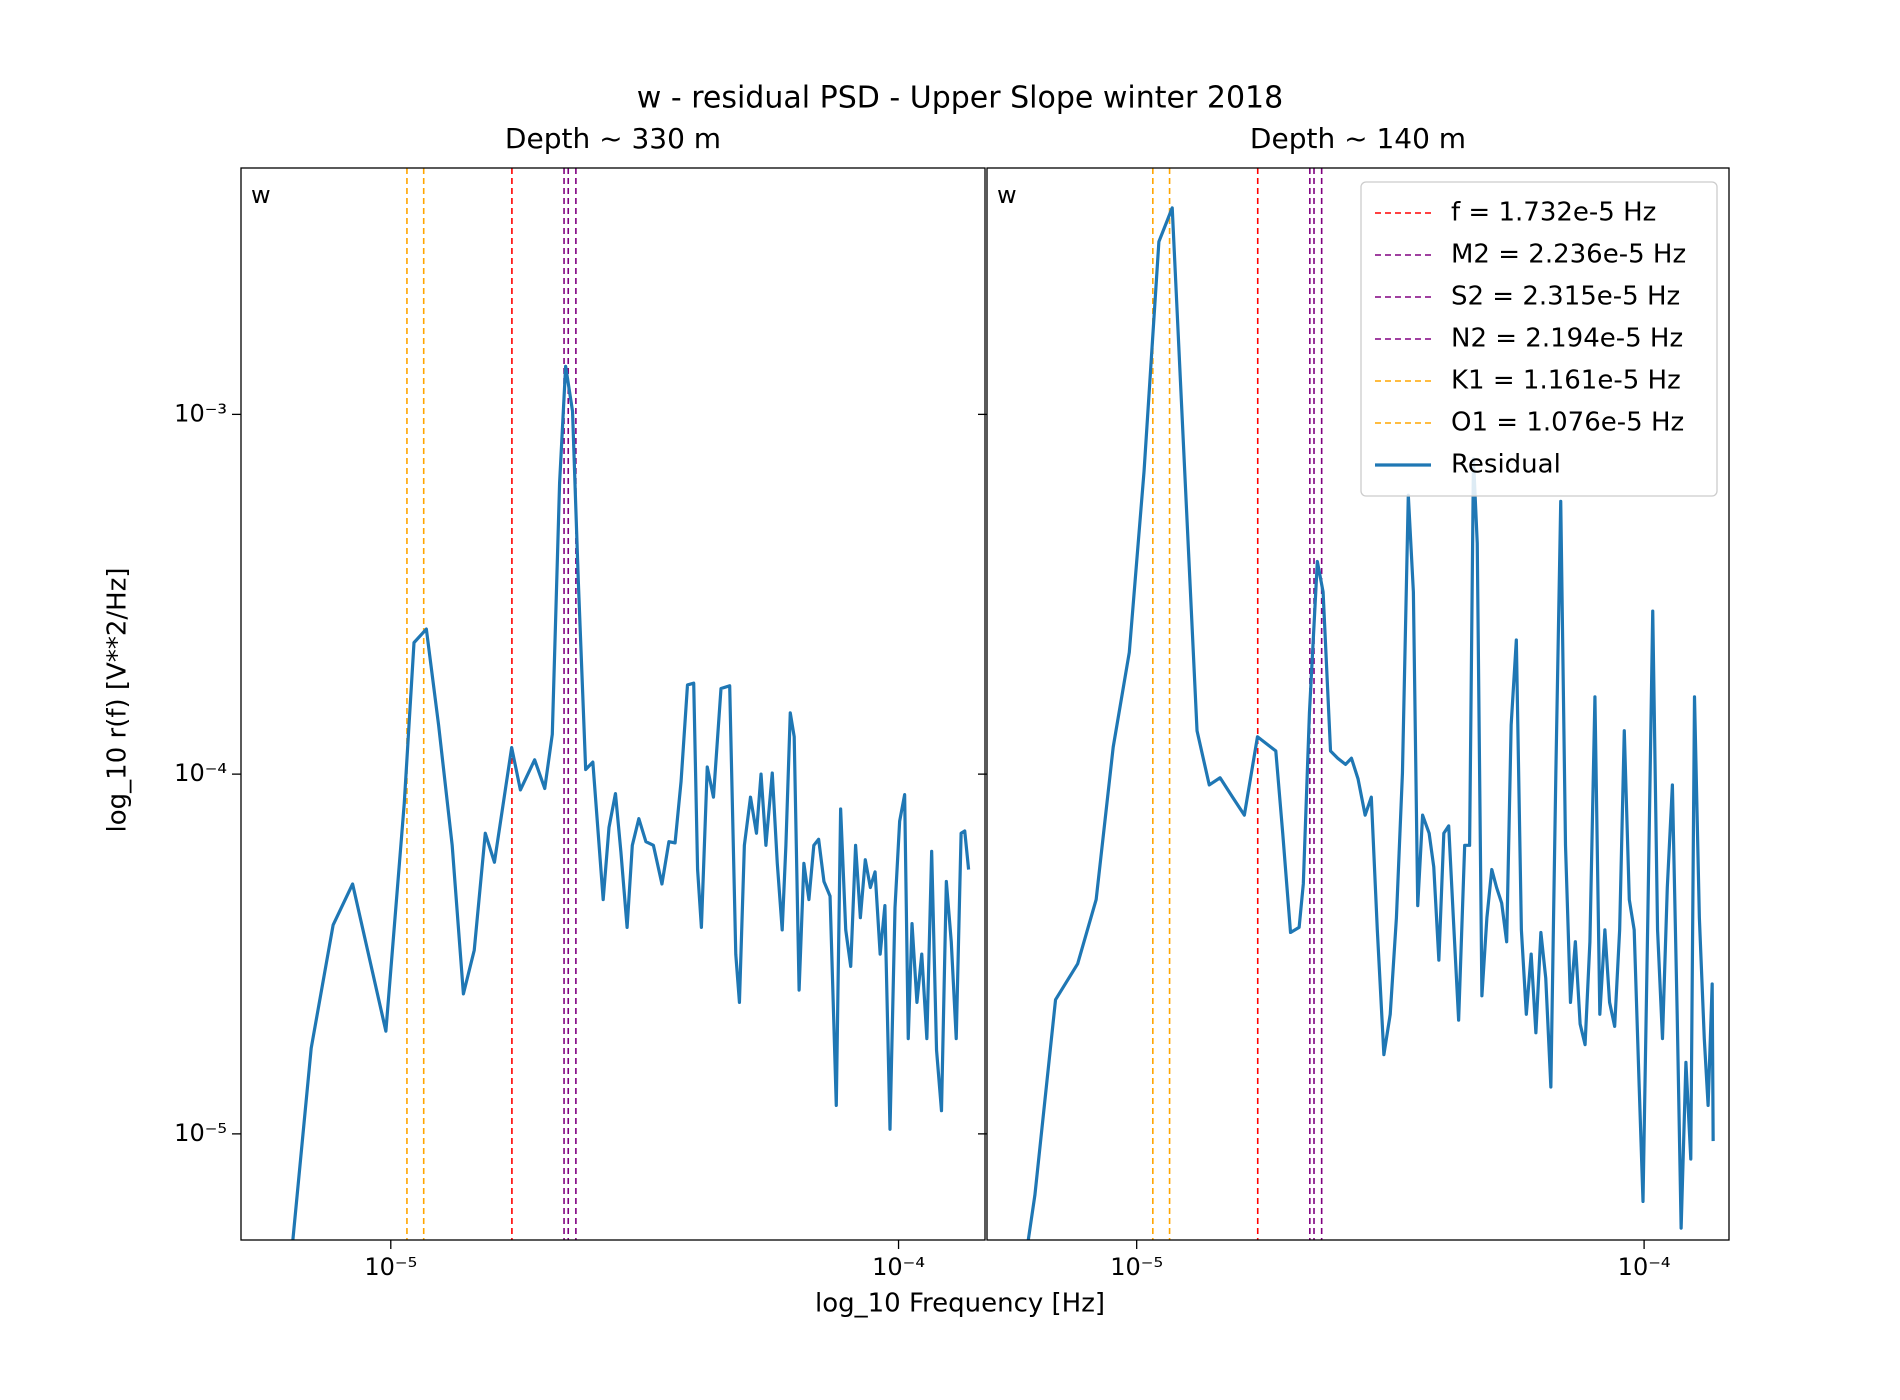 The image size is (1900, 1400). Describe the element at coordinates (960, 1304) in the screenshot. I see `x-axis-label: log_10 Frequency [Hz]` at that location.